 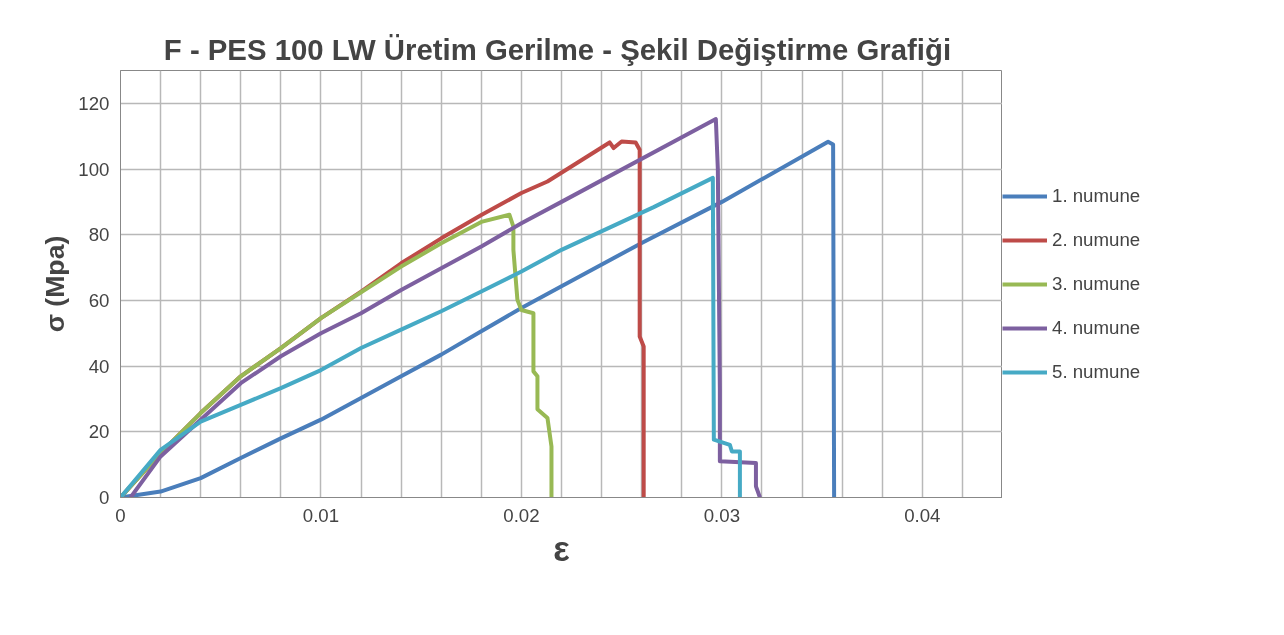 I want to click on x-tick-label: 0.02, so click(x=521, y=515).